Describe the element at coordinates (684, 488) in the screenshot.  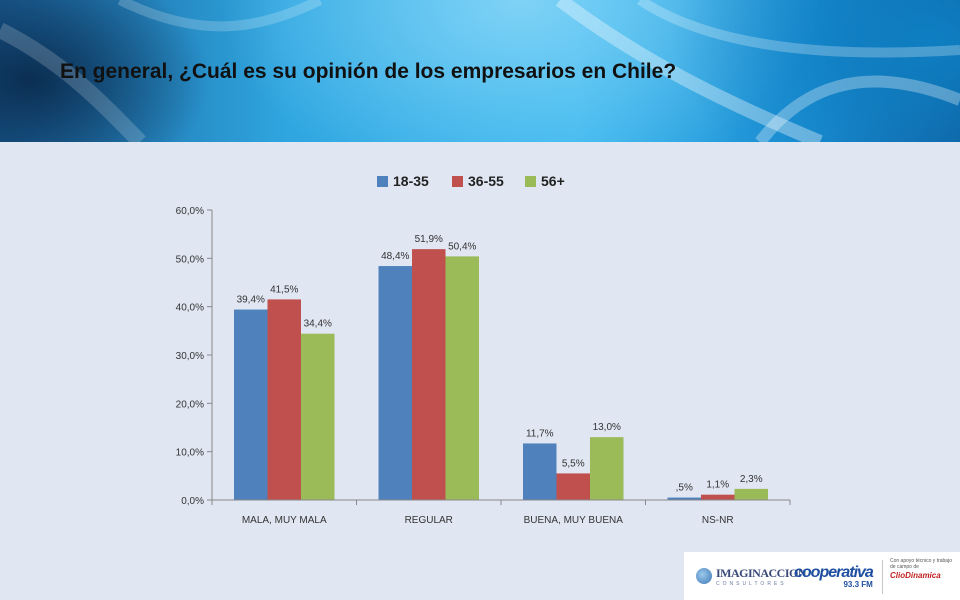
I see `data-label: ,5%` at that location.